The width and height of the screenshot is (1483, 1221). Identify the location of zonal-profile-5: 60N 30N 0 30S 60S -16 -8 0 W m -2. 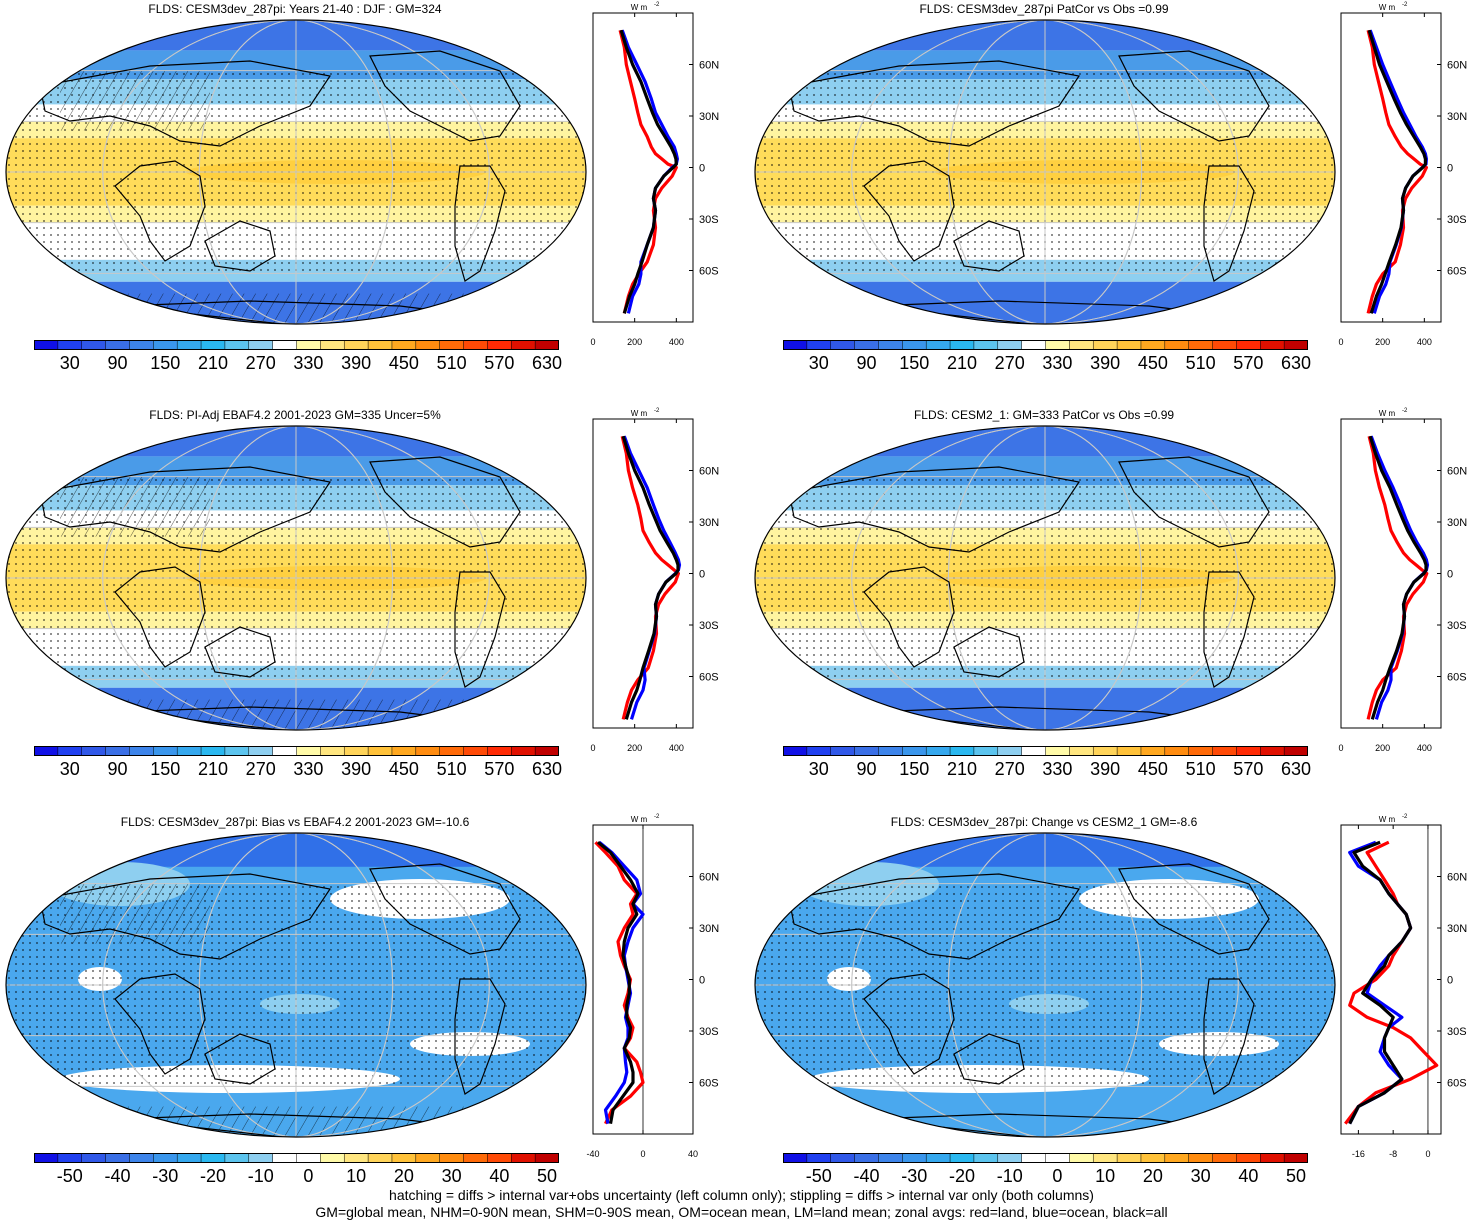
(1403, 986).